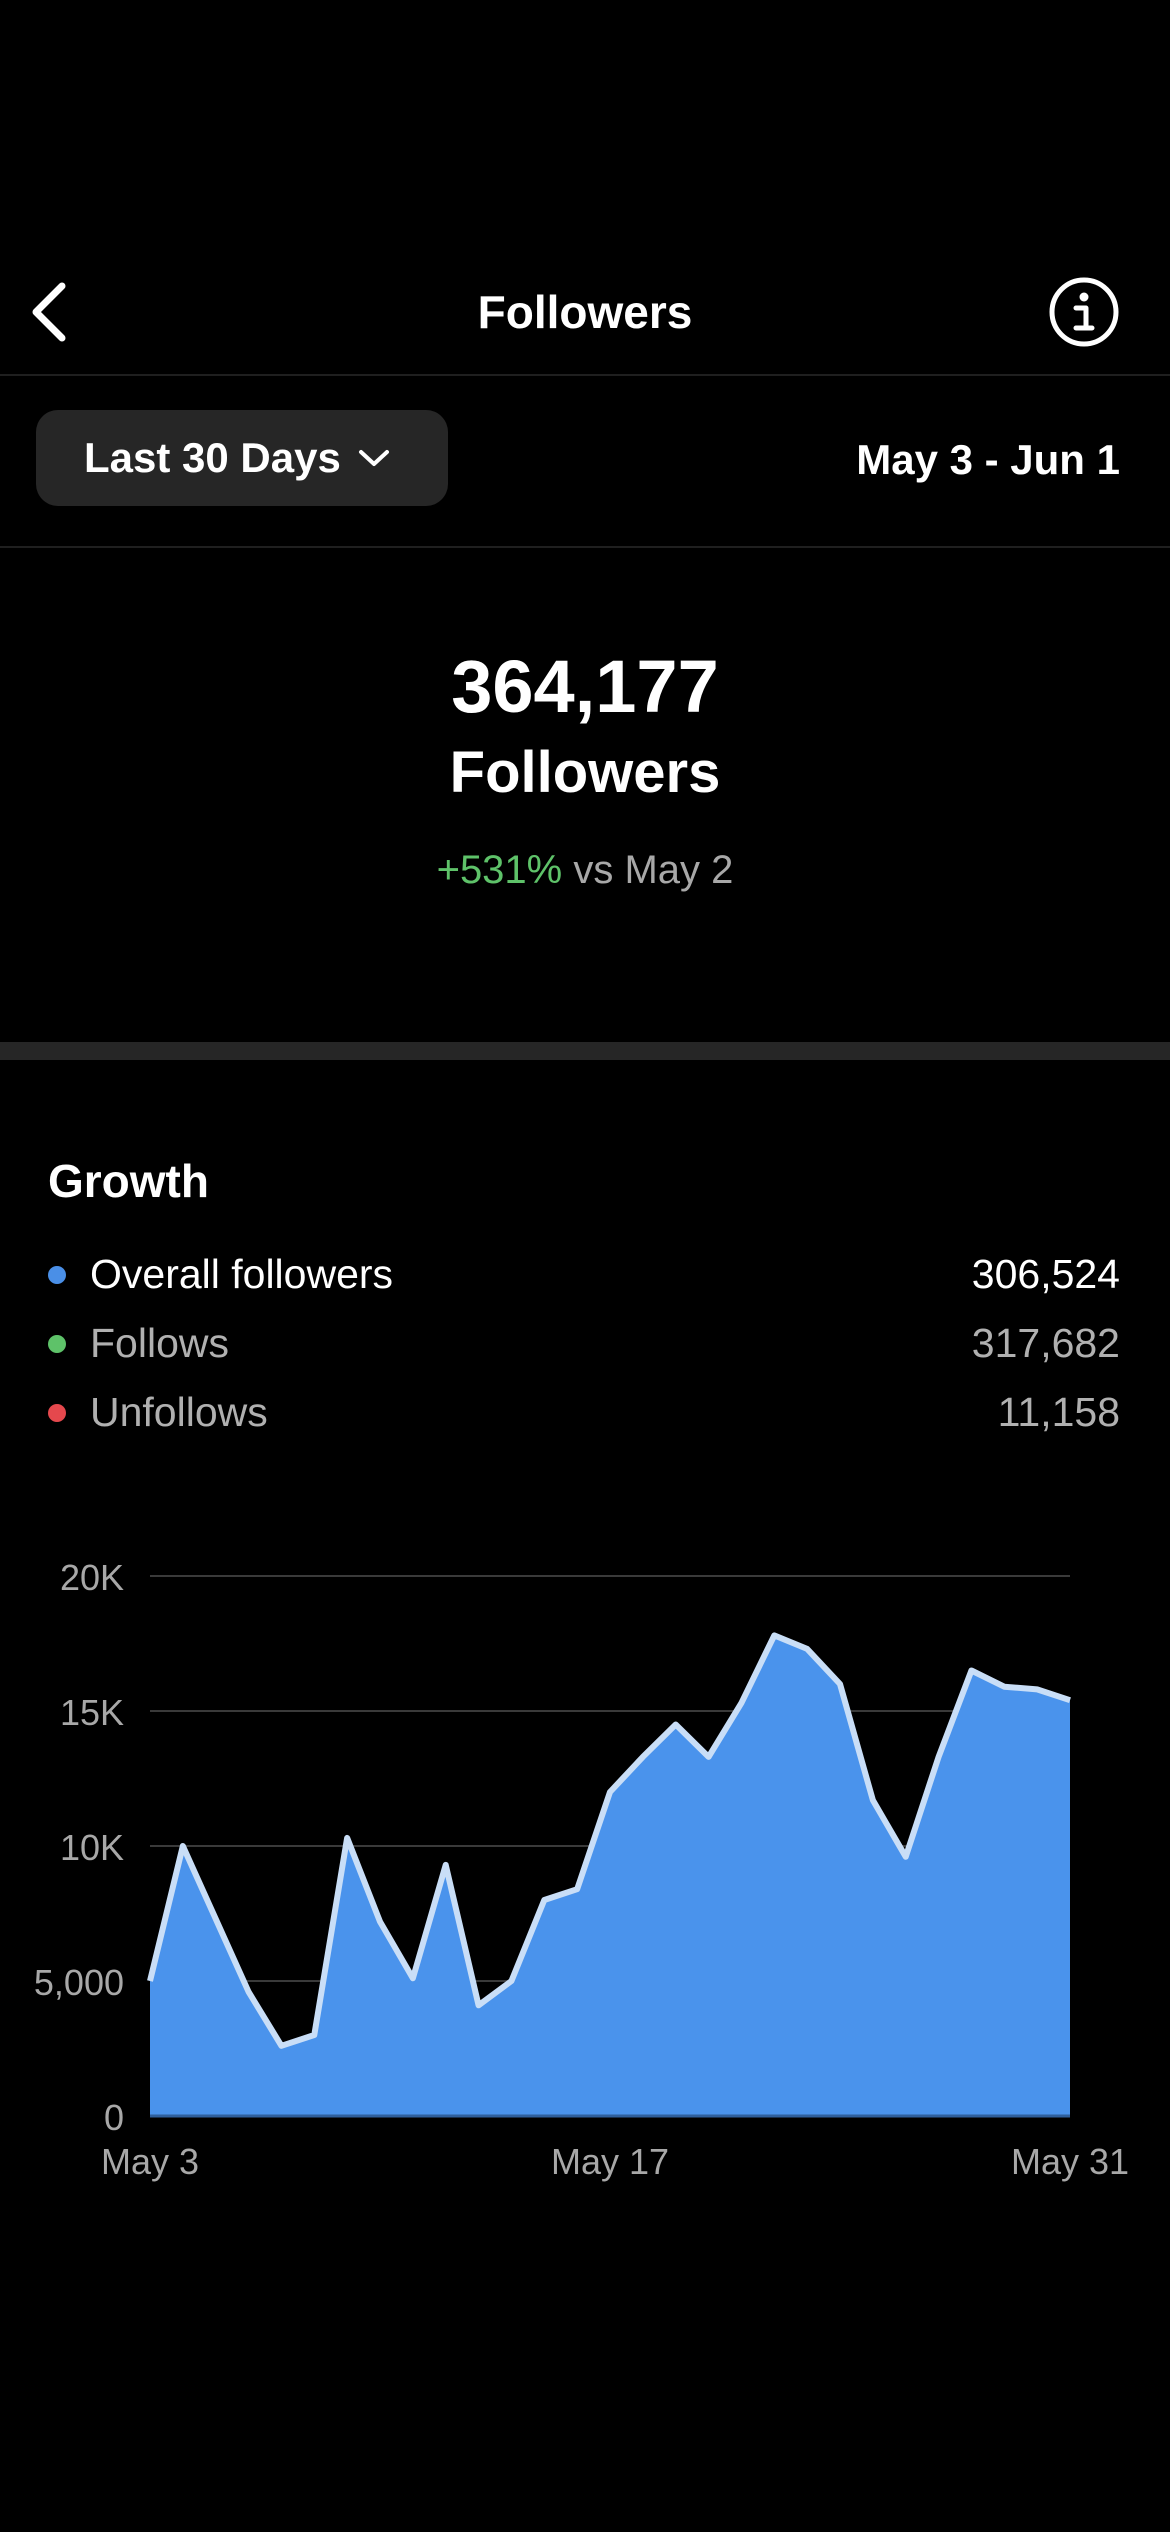  I want to click on x-tick-label: May 3, so click(150, 2161).